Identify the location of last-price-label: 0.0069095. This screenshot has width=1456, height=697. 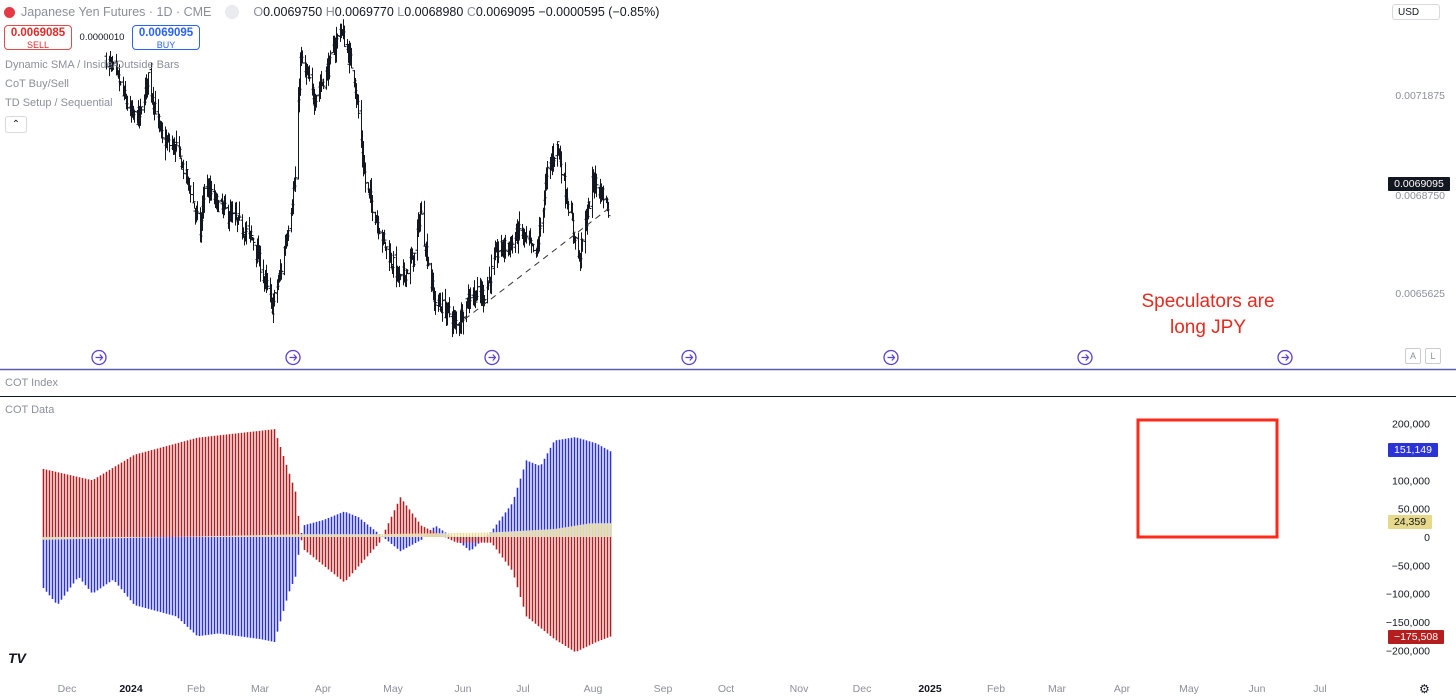
(1419, 184).